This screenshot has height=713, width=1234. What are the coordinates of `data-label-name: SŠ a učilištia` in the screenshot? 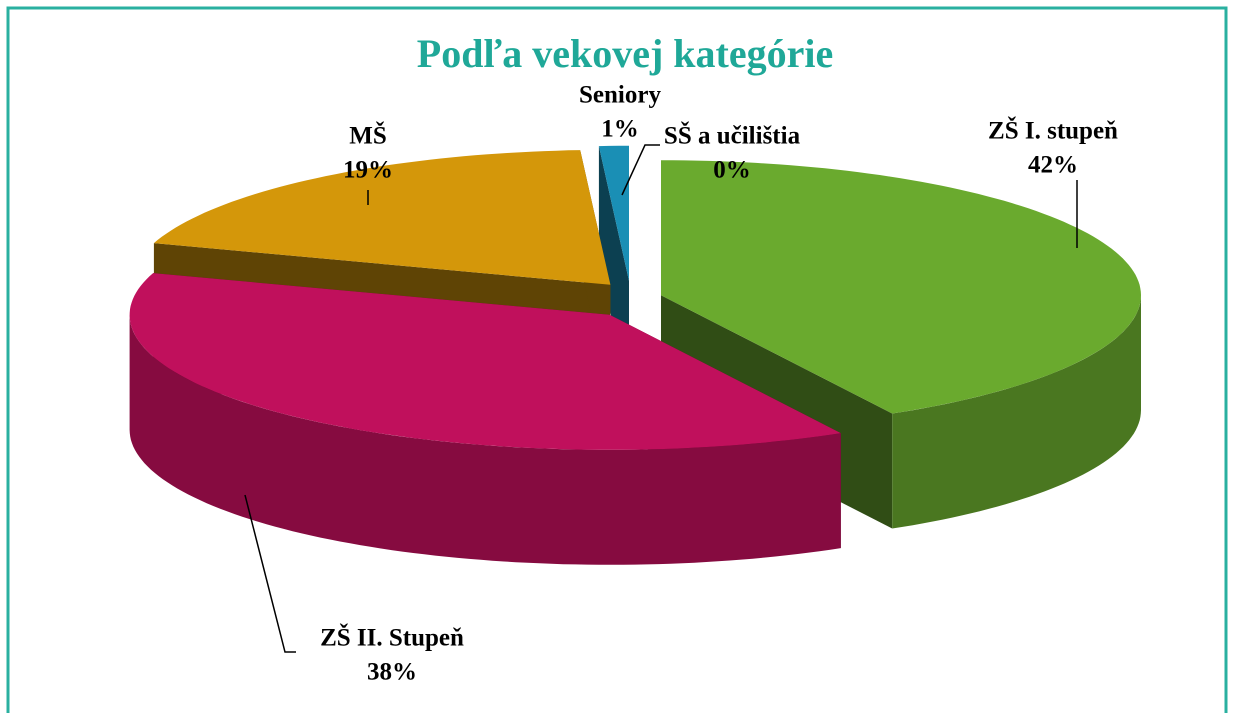 It's located at (732, 136).